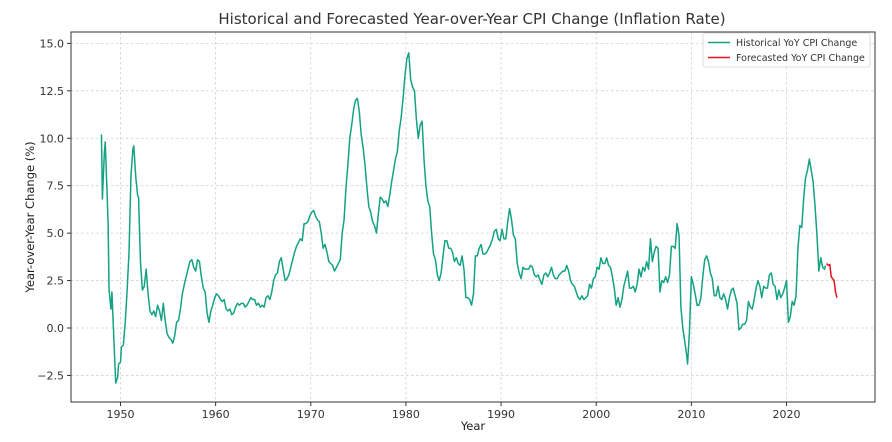  I want to click on y-tick-label: 2.5, so click(56, 281).